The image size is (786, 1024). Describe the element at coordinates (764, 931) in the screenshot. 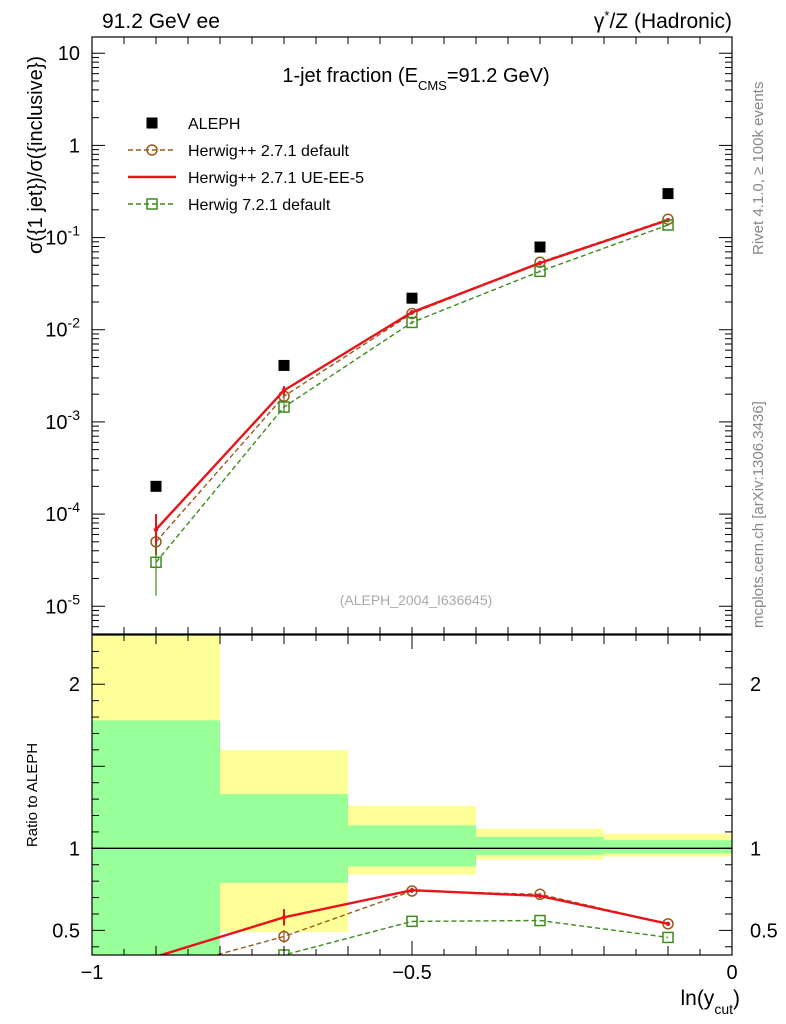

I see `ratio-ytick-label-right: 0.5` at that location.